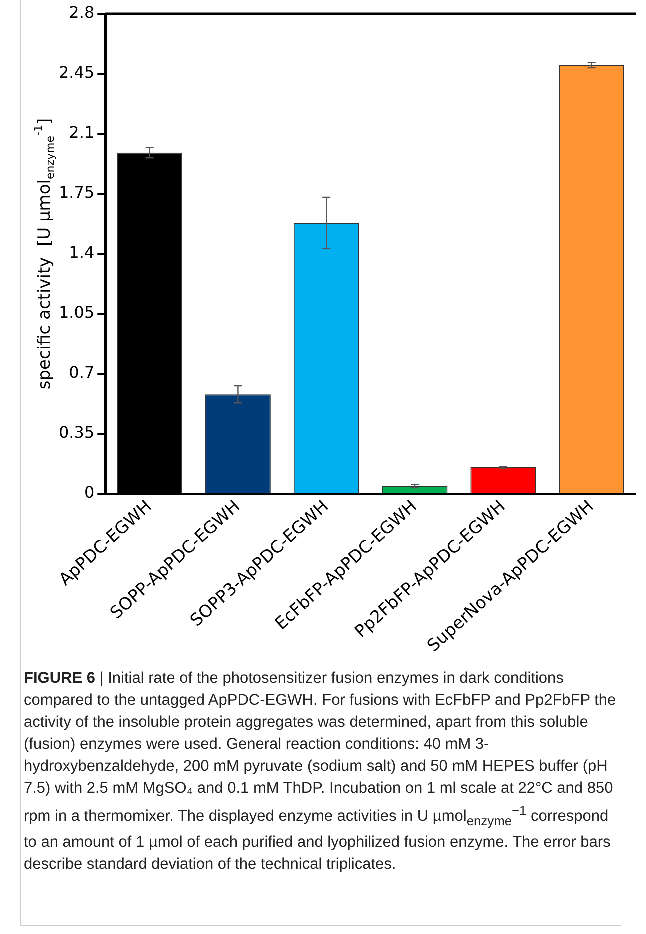 The height and width of the screenshot is (934, 646). Describe the element at coordinates (82, 252) in the screenshot. I see `y-tick-label: 1.4` at that location.